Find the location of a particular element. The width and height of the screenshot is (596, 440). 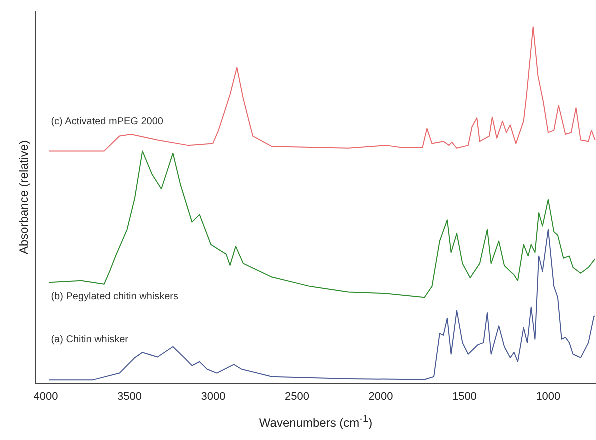

x-tick-label: 2500 is located at coordinates (297, 396).